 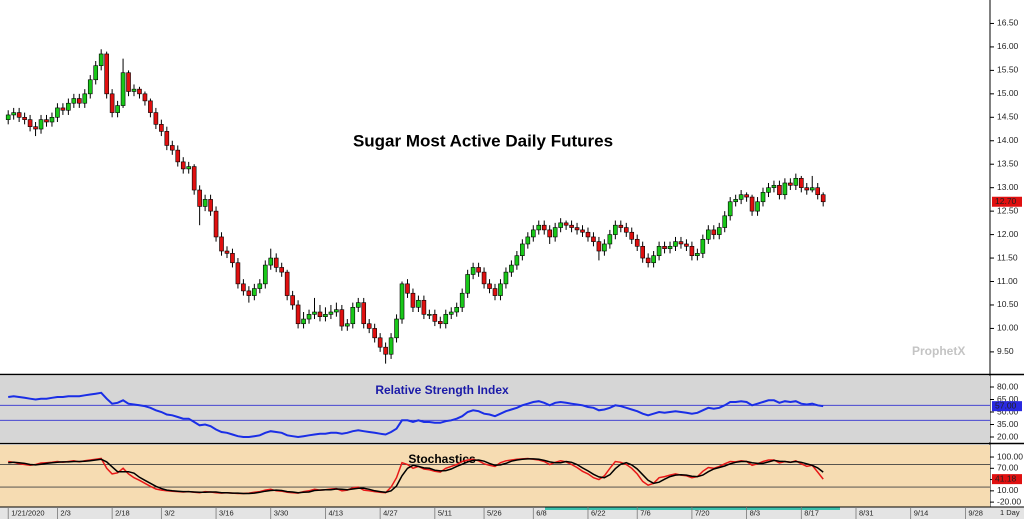 What do you see at coordinates (226, 512) in the screenshot?
I see `x-tick-label: 3/16` at bounding box center [226, 512].